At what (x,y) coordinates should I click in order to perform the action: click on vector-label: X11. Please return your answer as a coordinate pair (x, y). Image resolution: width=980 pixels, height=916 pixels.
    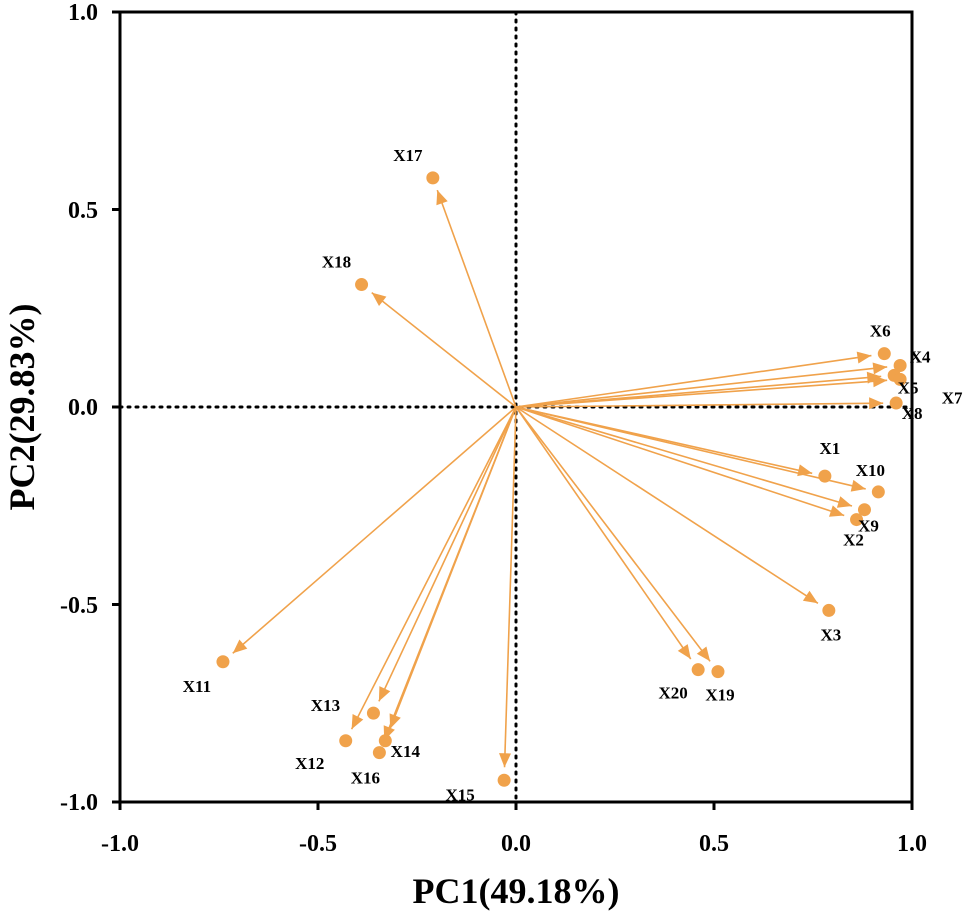
    Looking at the image, I should click on (197, 686).